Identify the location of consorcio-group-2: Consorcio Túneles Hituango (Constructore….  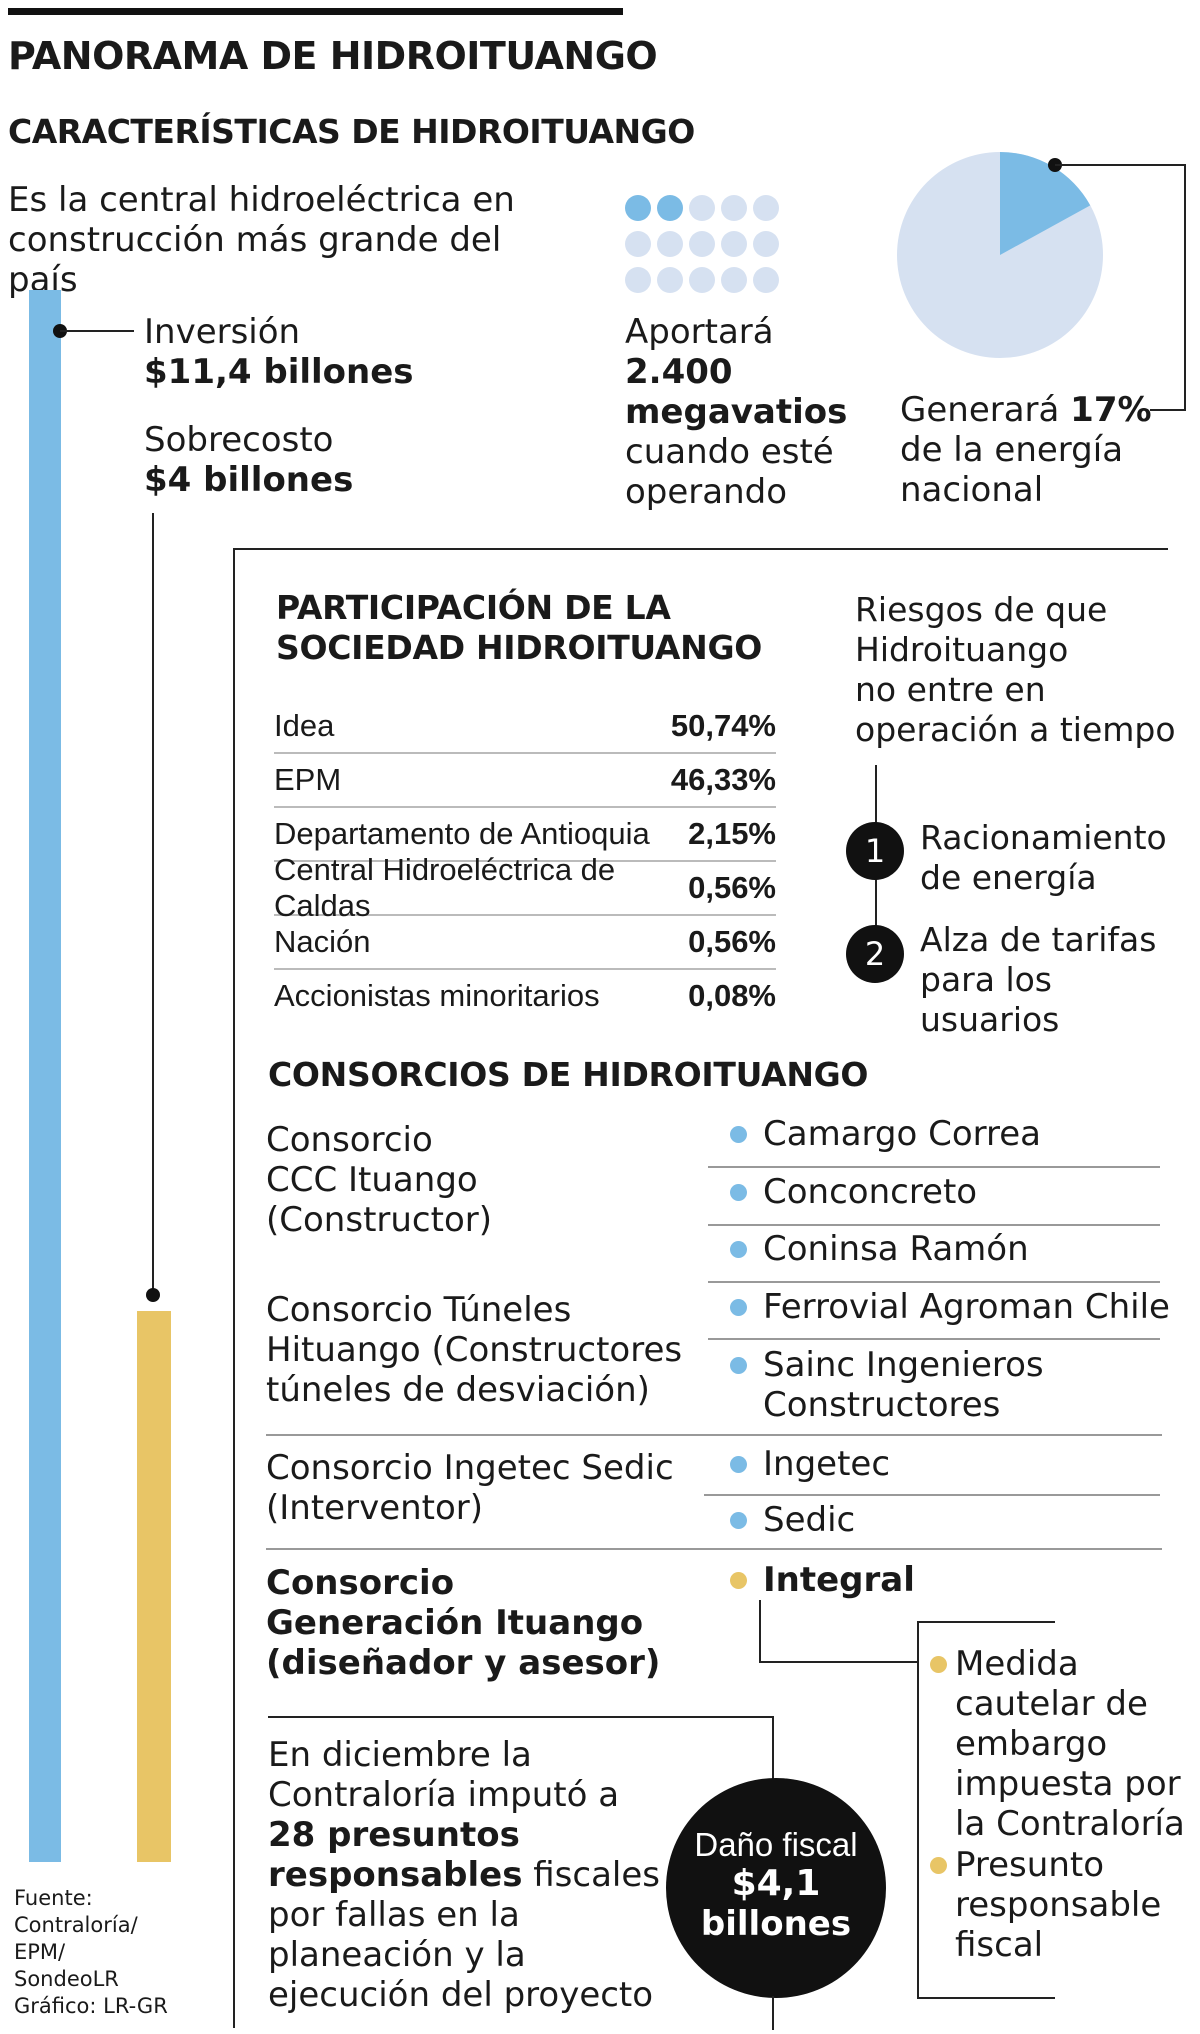
(474, 1350).